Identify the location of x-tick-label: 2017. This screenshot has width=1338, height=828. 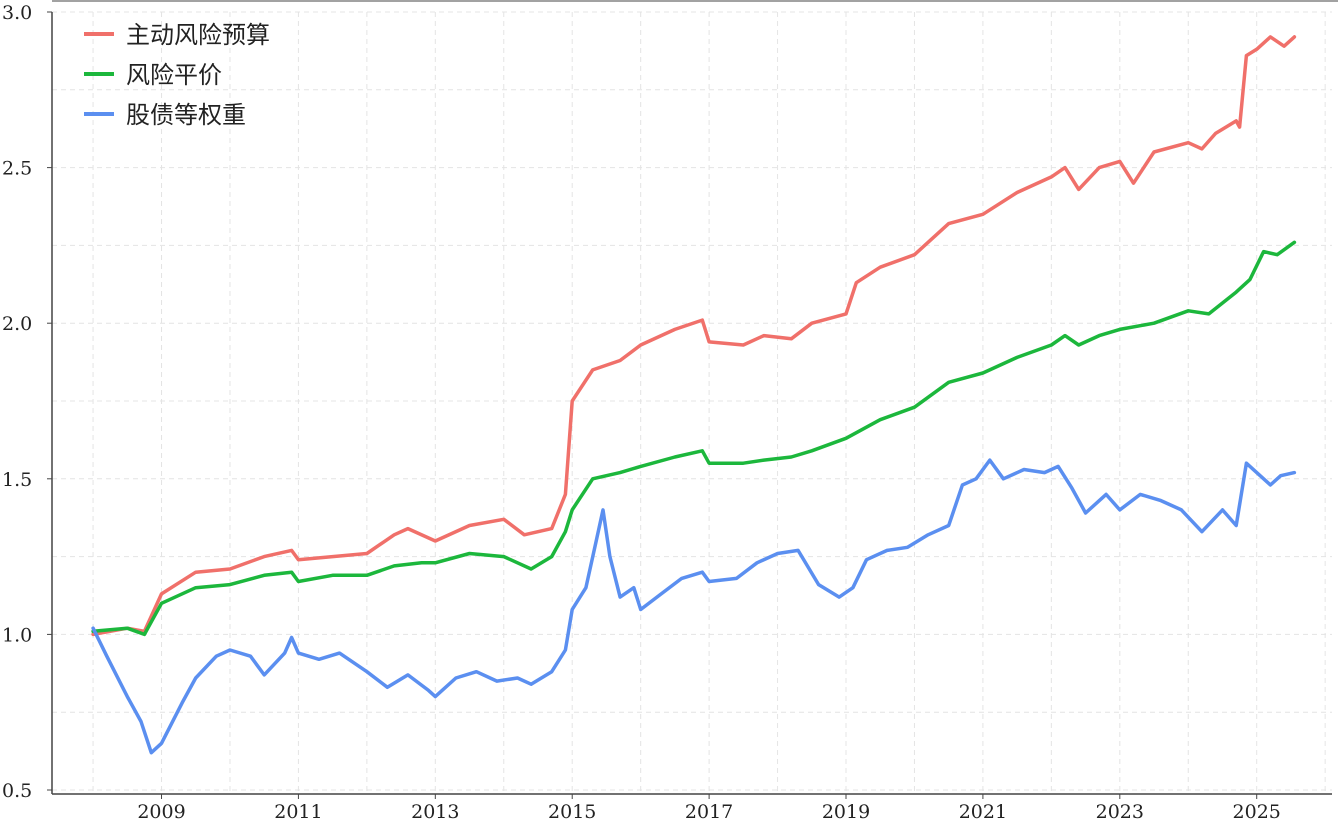
(709, 812).